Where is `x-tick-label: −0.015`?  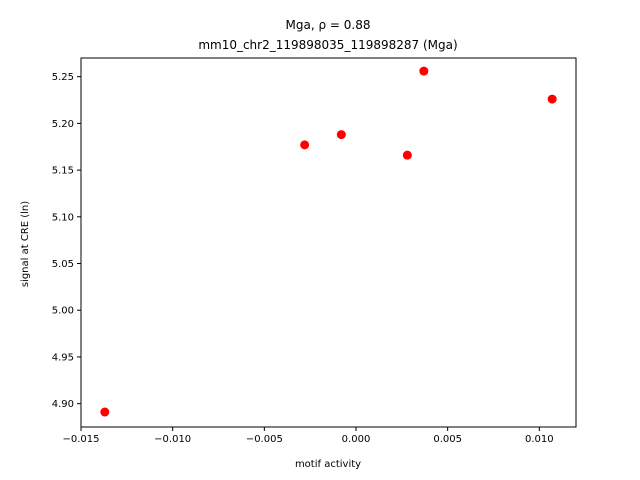
x-tick-label: −0.015 is located at coordinates (80, 439).